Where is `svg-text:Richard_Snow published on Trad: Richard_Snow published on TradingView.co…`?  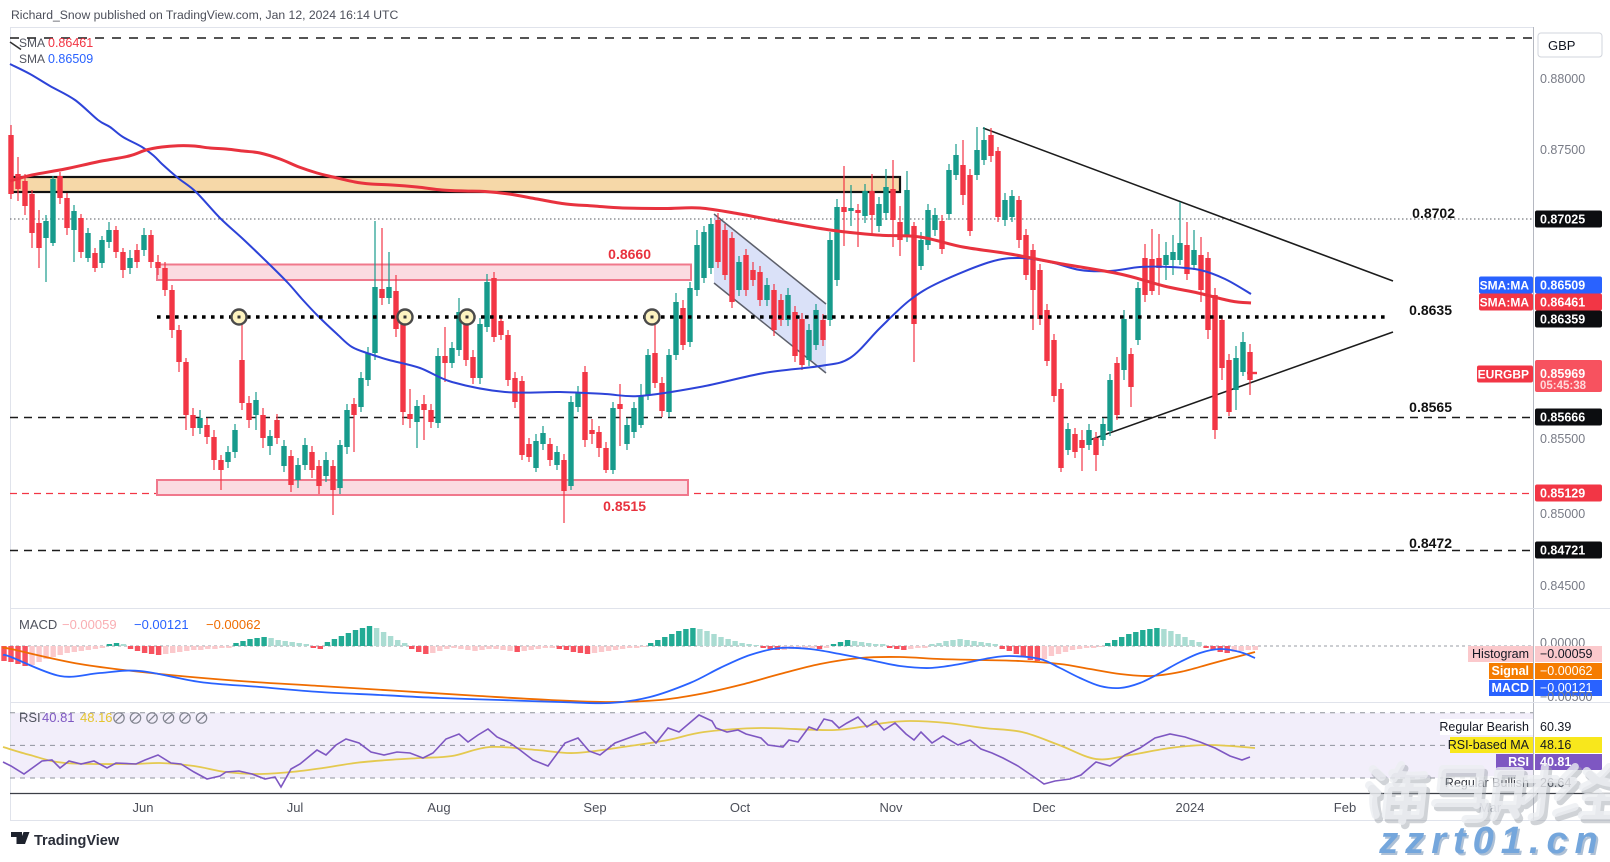
svg-text:Richard_Snow published on Trad: Richard_Snow published on TradingView.co… is located at coordinates (205, 15).